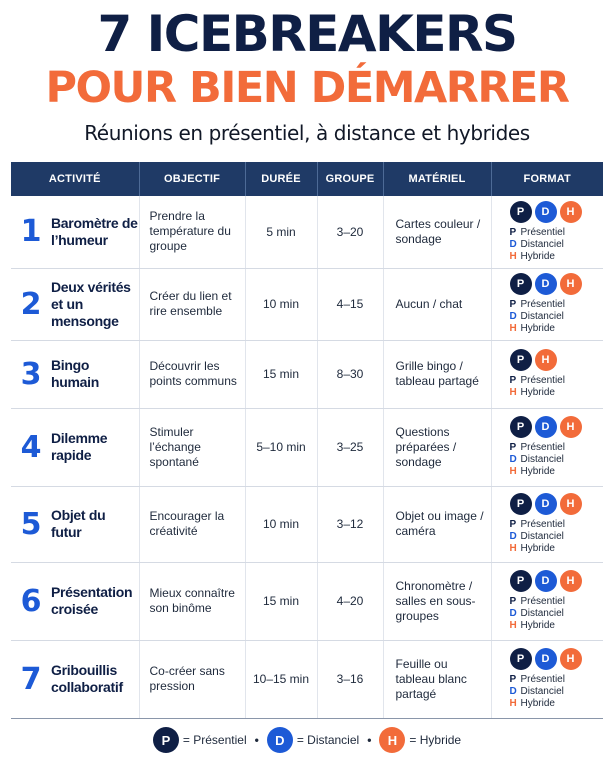 This screenshot has height=768, width=614. Describe the element at coordinates (91, 303) in the screenshot. I see `activity-name: Deux vérités et un mensonge` at that location.